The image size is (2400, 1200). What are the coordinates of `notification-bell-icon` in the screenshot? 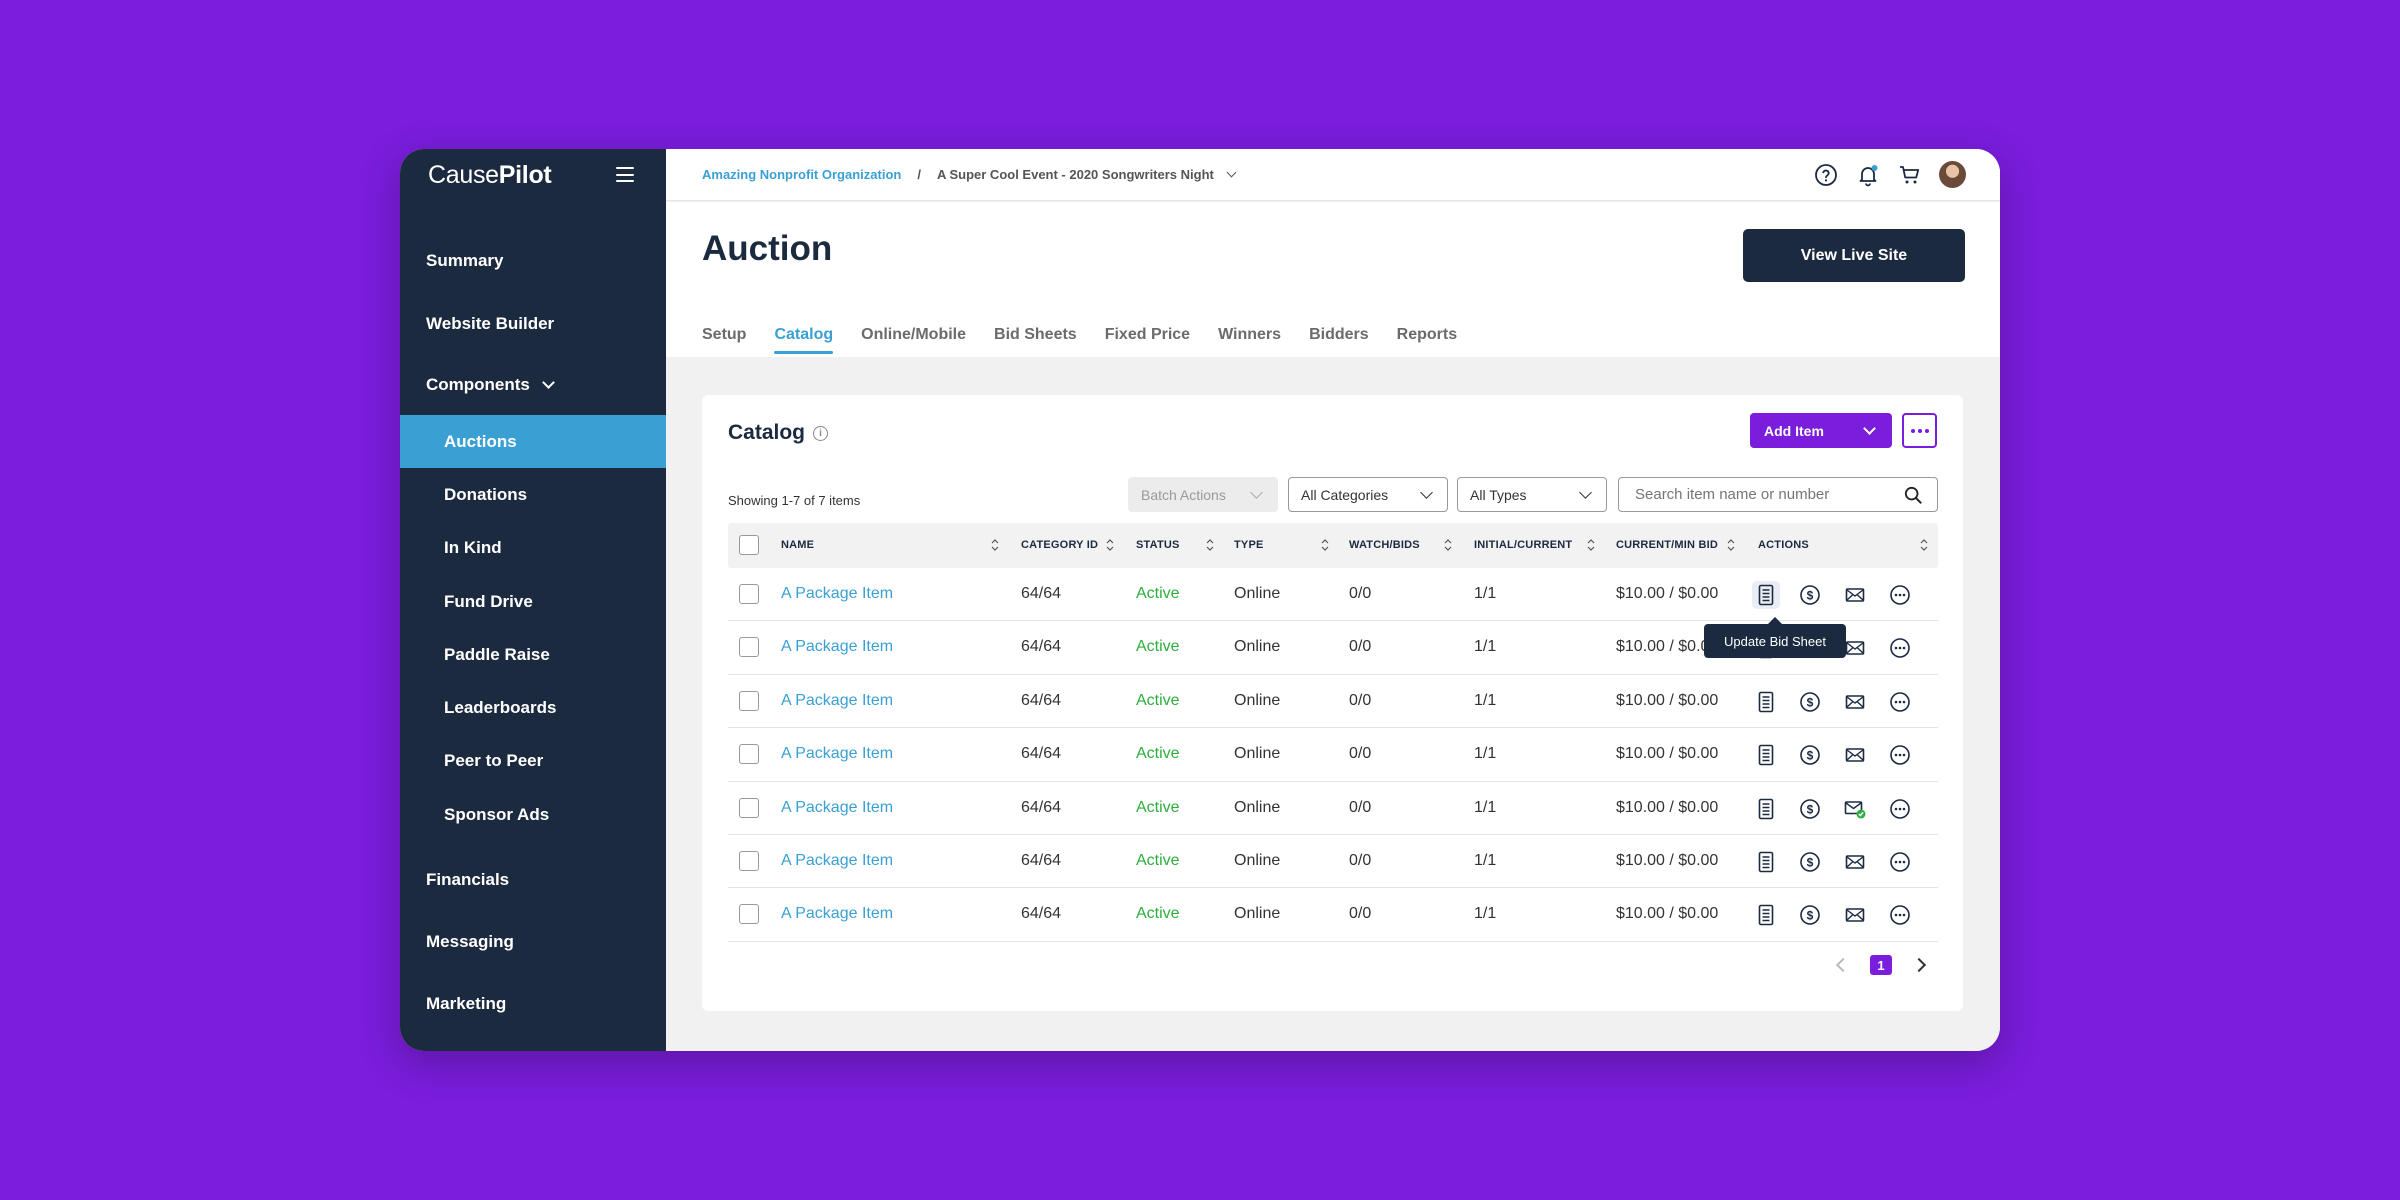 It's located at (1868, 175).